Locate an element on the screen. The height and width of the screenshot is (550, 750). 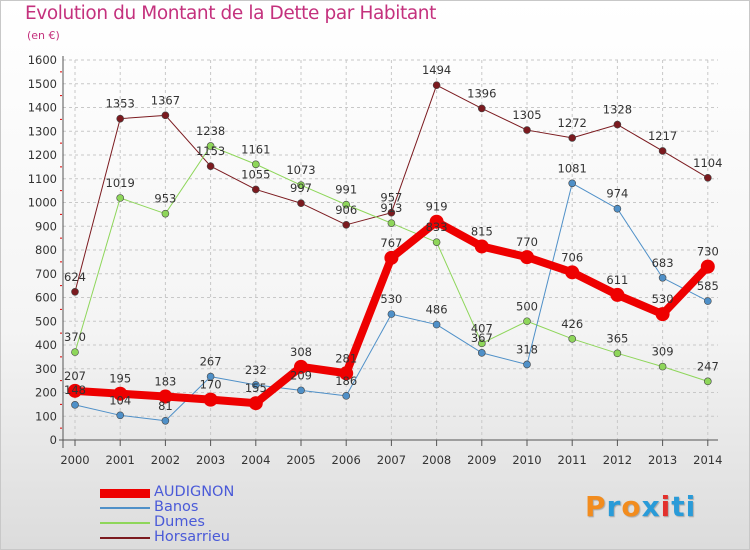
legend-label: Banos is located at coordinates (176, 507).